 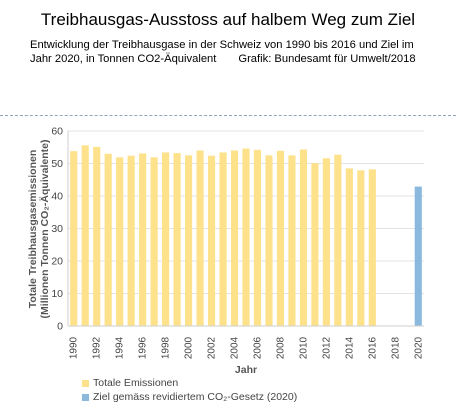 What do you see at coordinates (303, 347) in the screenshot?
I see `x-tick-label-2010: 2010` at bounding box center [303, 347].